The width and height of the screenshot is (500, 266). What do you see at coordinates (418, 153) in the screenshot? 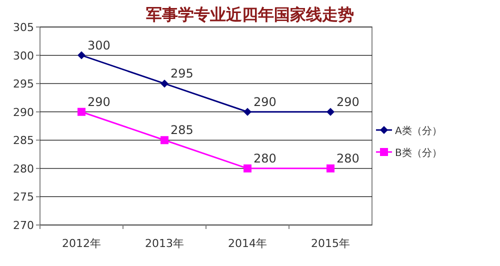
I see `legend-label: B类（分）` at bounding box center [418, 153].